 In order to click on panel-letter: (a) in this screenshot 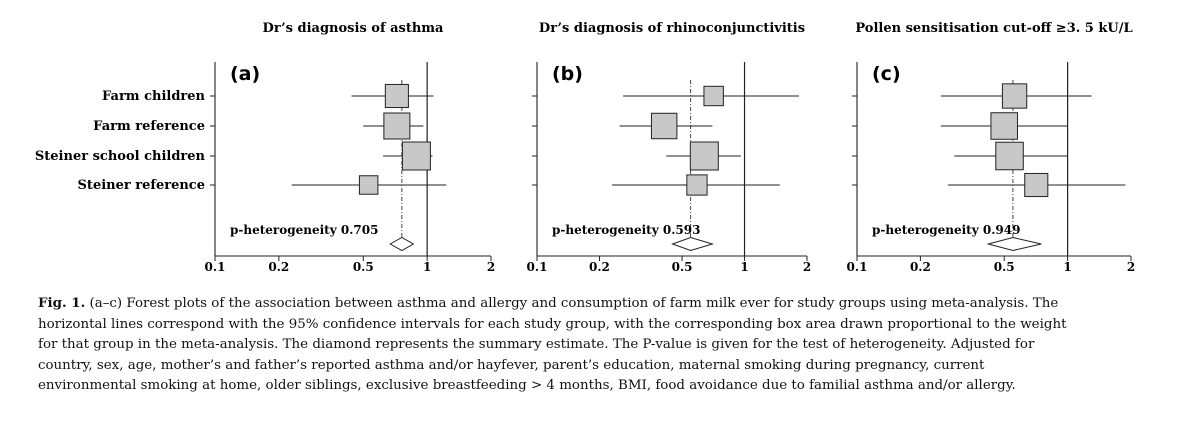, I will do `click(245, 74)`.